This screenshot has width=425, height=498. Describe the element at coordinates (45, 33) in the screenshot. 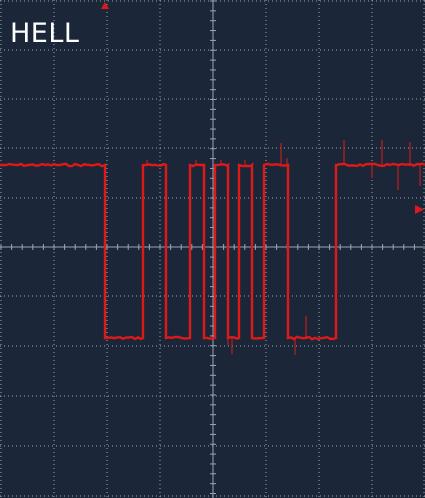

I see `decoded-text-label: HELL` at that location.